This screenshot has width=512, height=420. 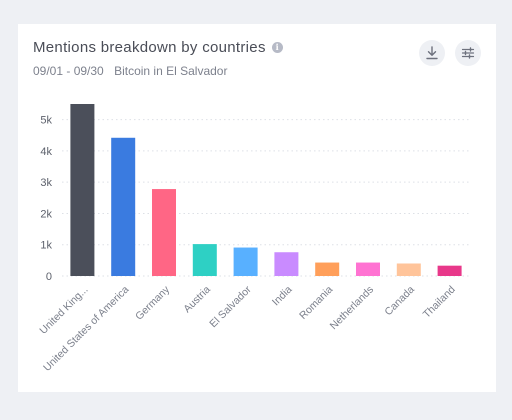 I want to click on y-tick-label: 4k, so click(x=46, y=152).